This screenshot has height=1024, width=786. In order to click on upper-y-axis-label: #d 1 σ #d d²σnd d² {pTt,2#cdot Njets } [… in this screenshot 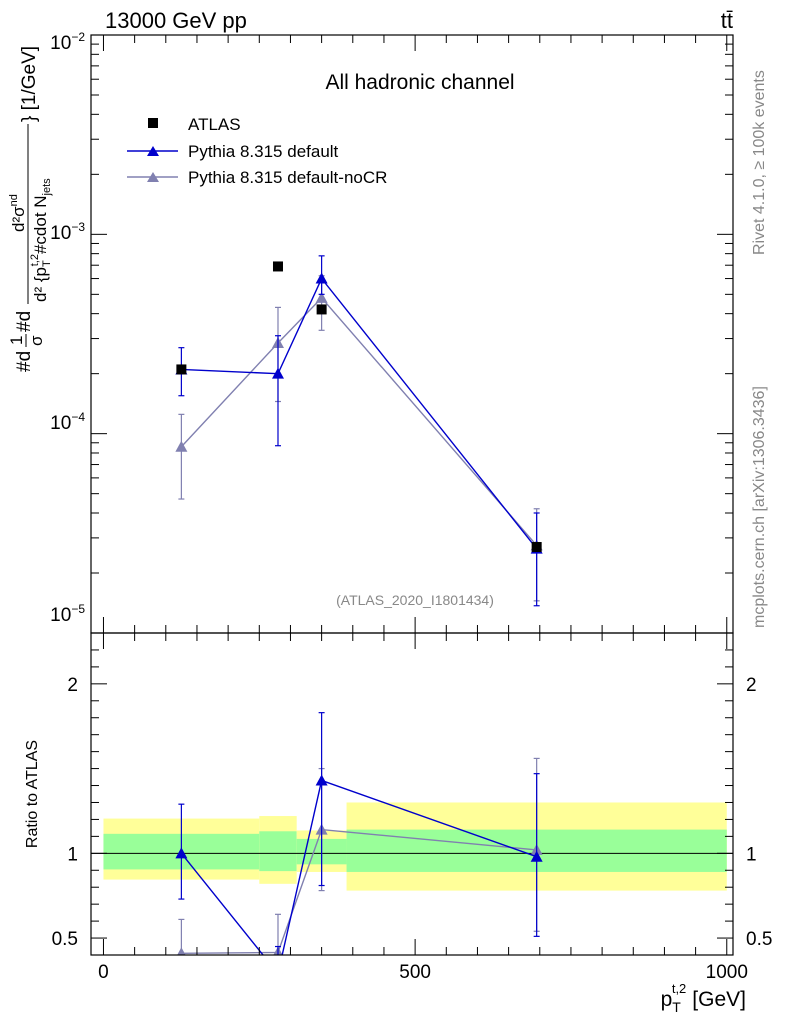, I will do `click(30, 209)`.